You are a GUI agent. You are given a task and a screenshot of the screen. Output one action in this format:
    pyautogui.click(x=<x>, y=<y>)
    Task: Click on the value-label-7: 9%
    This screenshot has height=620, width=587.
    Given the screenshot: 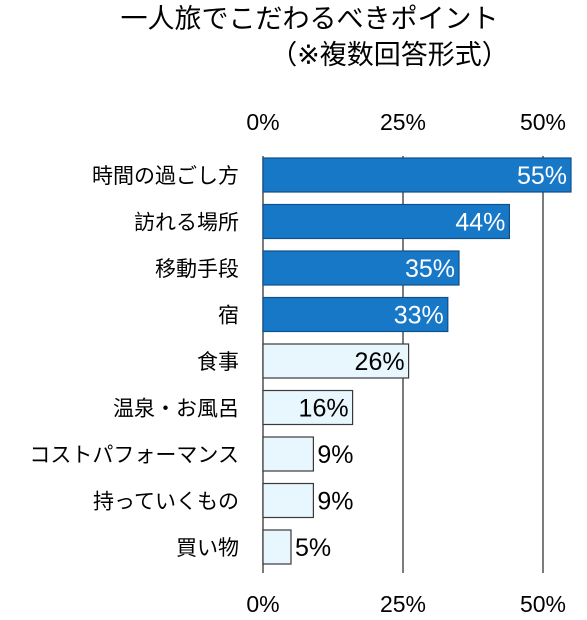 What is the action you would take?
    pyautogui.click(x=335, y=502)
    